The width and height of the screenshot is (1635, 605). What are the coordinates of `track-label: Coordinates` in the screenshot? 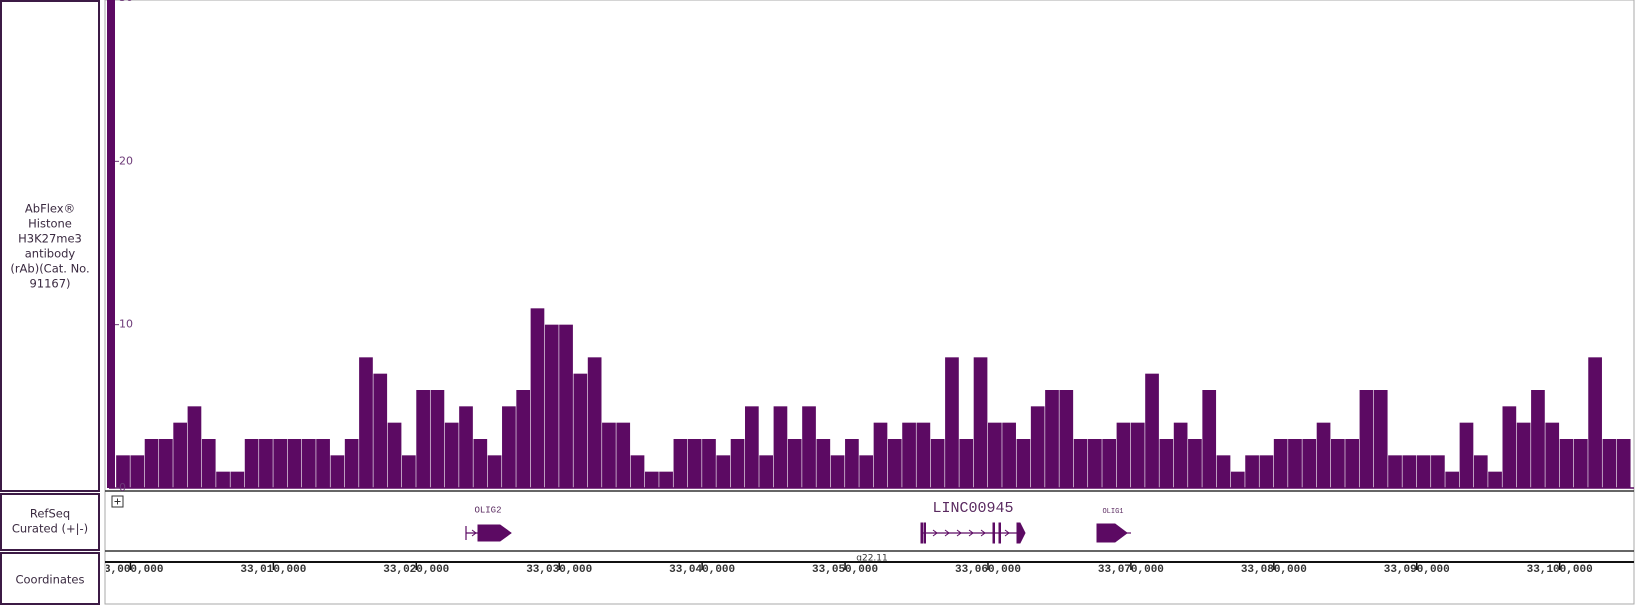 It's located at (49, 580).